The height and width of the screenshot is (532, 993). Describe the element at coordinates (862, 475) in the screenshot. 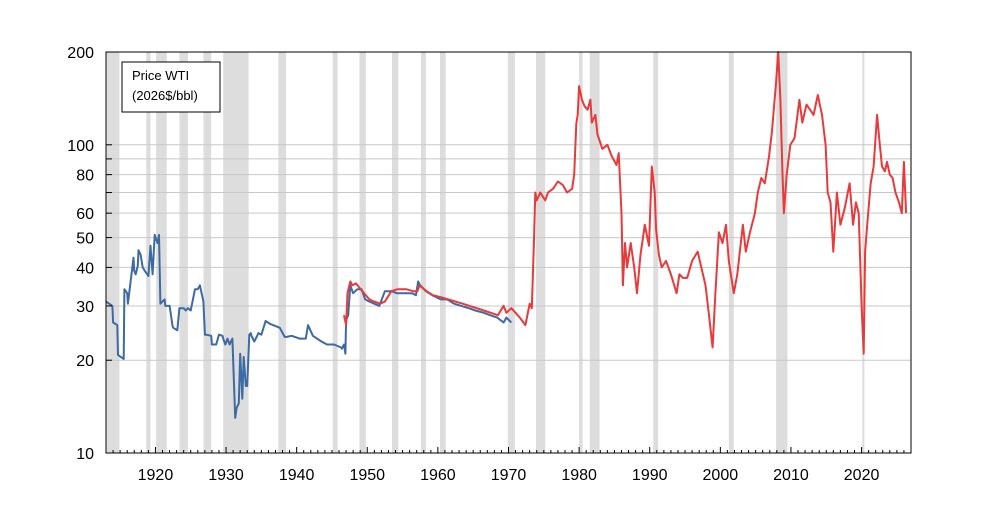

I see `x-tick-label-2020: 2020` at that location.